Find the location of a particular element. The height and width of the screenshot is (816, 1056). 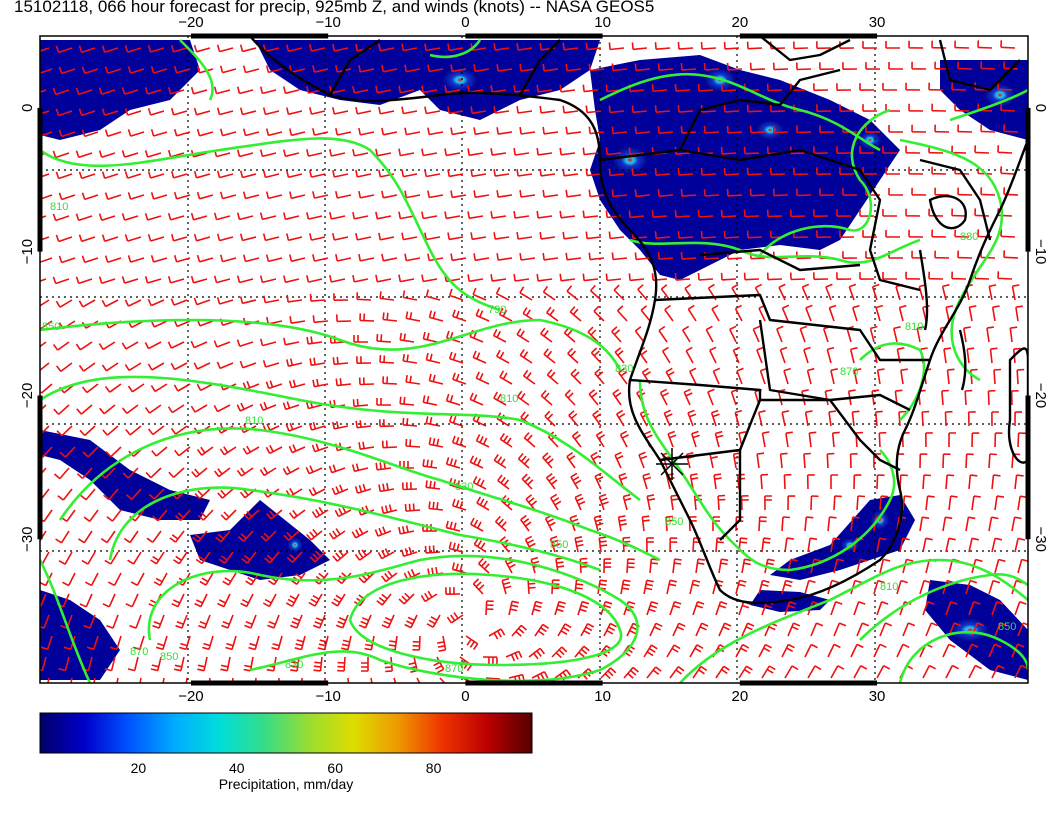

contour-label: 850 is located at coordinates (1007, 627).